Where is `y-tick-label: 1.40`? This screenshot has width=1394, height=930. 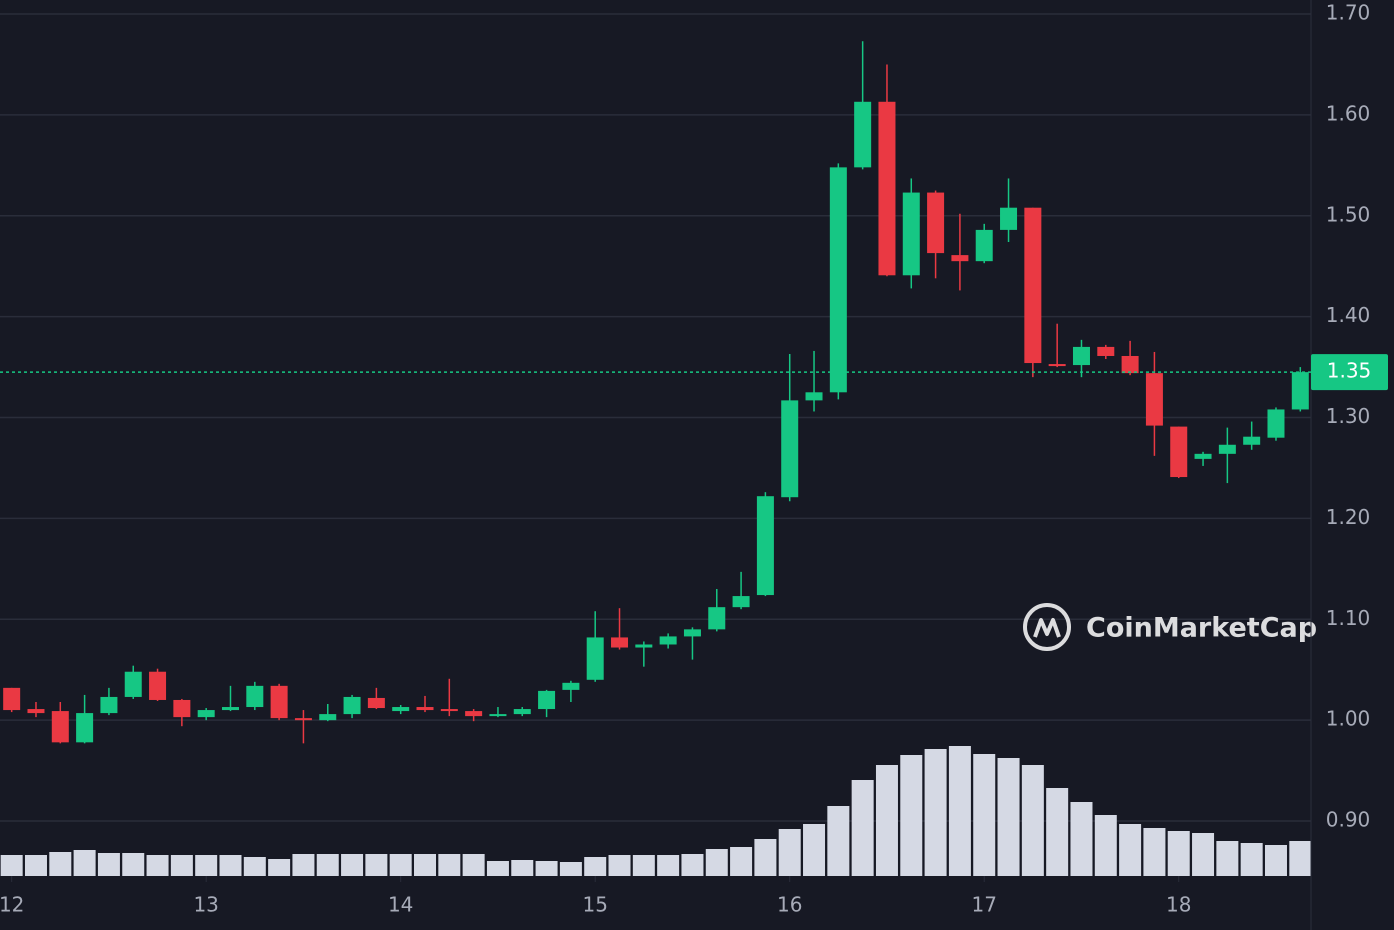
y-tick-label: 1.40 is located at coordinates (1348, 315).